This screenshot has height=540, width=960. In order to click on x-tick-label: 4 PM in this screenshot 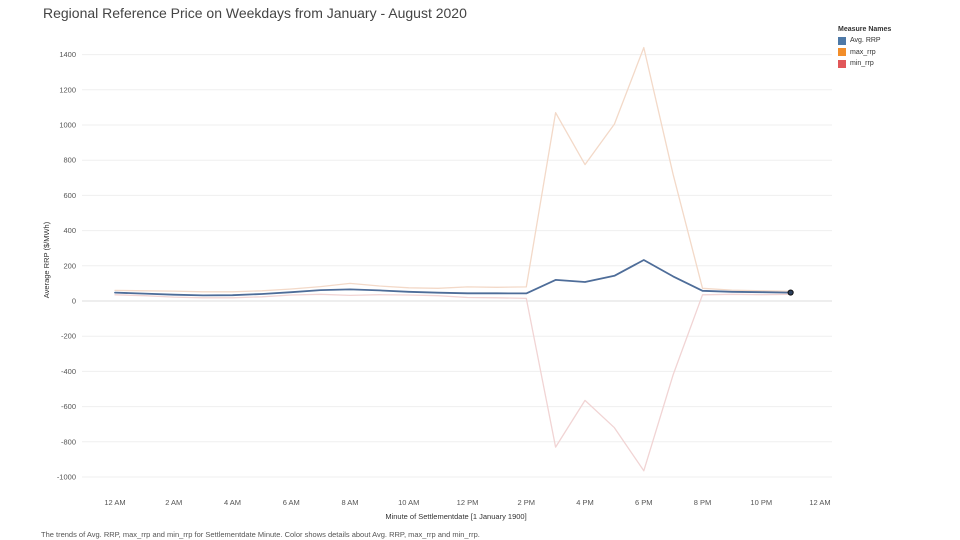, I will do `click(585, 502)`.